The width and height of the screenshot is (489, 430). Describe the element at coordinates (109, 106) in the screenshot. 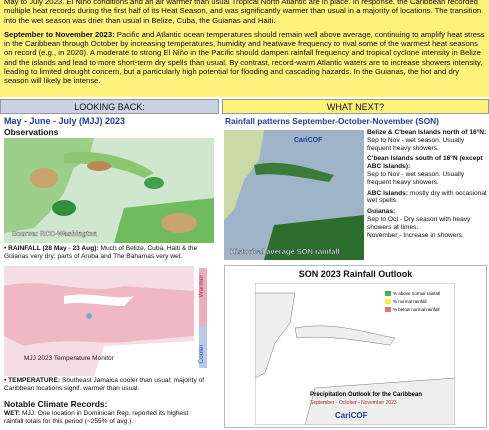

I see `looking-back-header: LOOKING BACK:` at that location.